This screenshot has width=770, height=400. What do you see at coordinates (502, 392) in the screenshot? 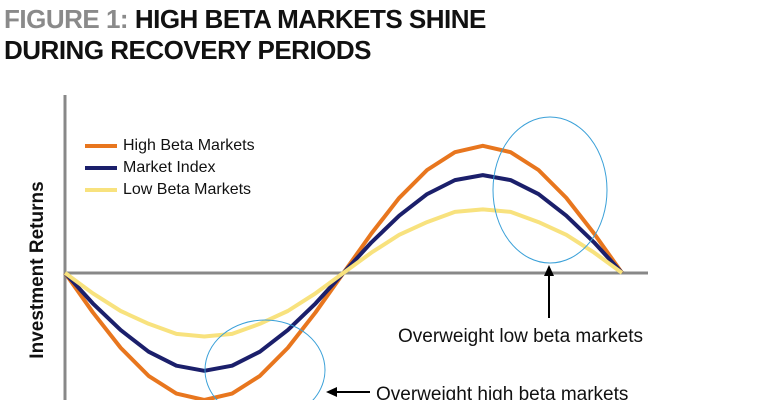
I see `annotation: Overweight high beta markets` at bounding box center [502, 392].